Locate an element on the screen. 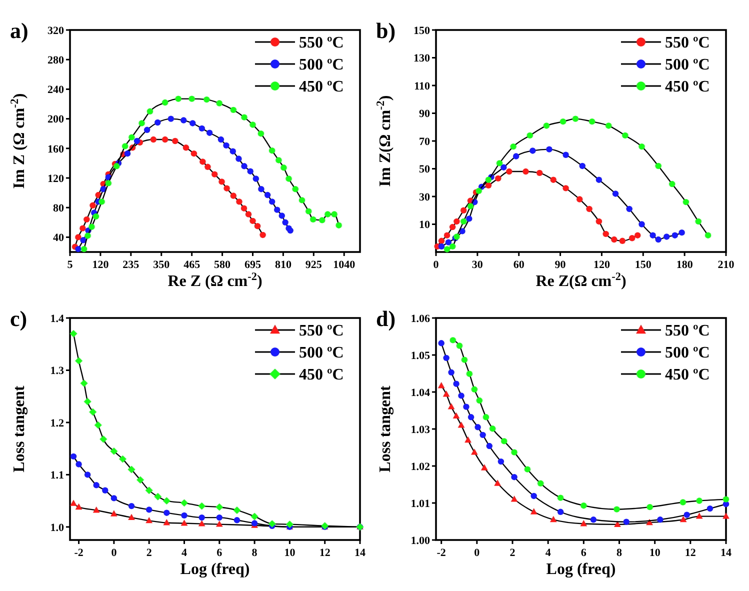  x-tick-label: 5 is located at coordinates (70, 265).